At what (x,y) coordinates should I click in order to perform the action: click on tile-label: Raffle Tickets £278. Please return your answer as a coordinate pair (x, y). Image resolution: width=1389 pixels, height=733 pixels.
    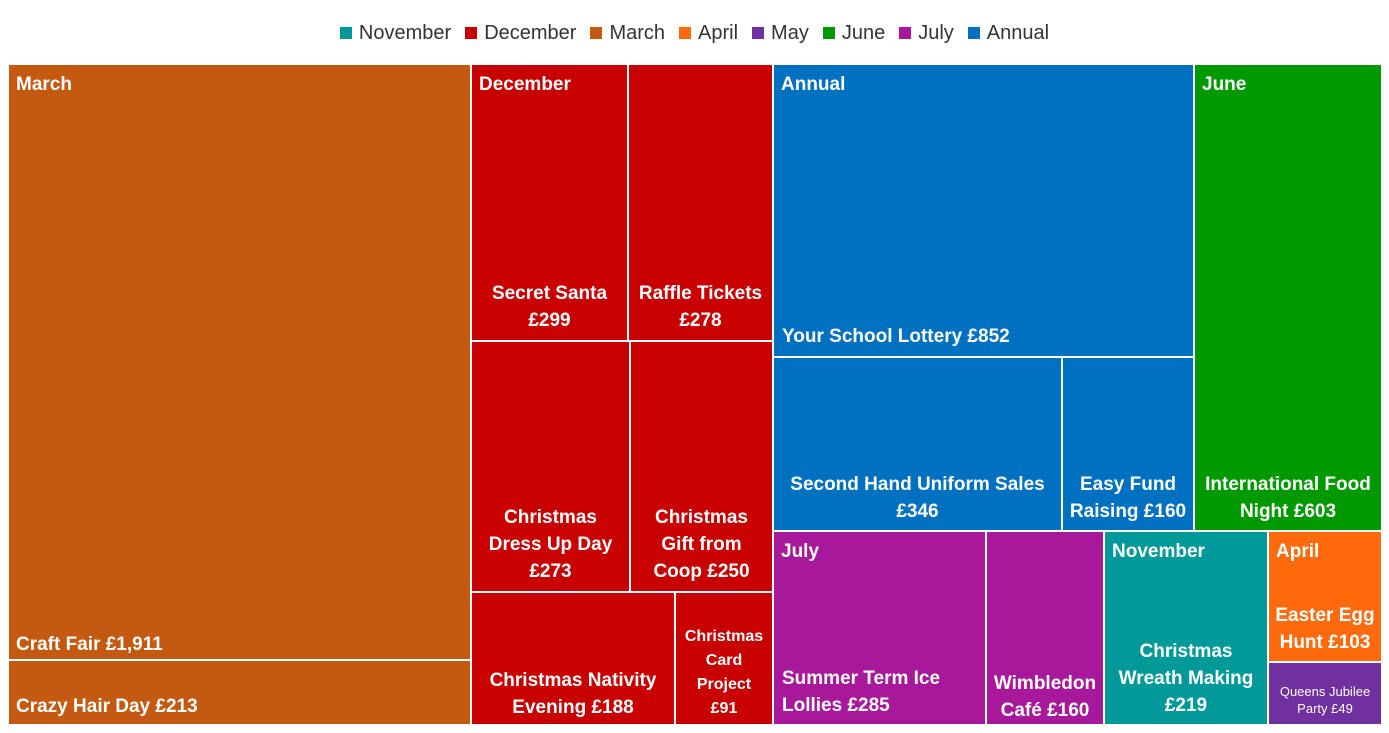
    Looking at the image, I should click on (700, 307).